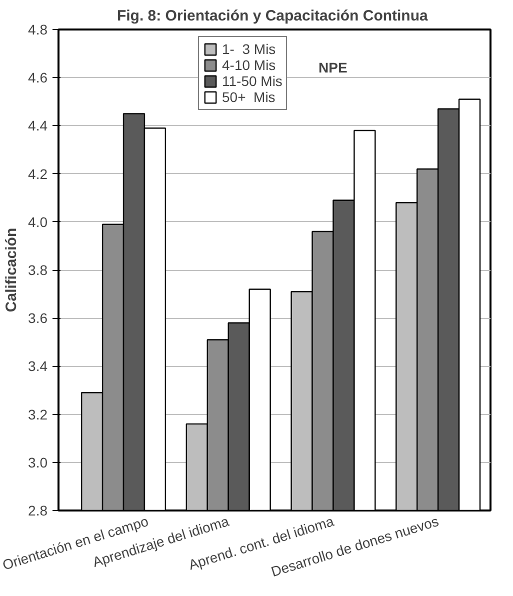  What do you see at coordinates (38, 174) in the screenshot?
I see `y-tick-label: 4.2` at bounding box center [38, 174].